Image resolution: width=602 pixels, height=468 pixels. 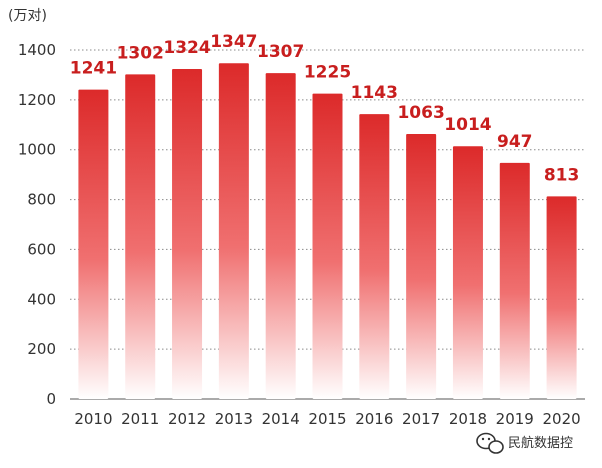 I want to click on watermark-text: 民航数据控, so click(x=540, y=443).